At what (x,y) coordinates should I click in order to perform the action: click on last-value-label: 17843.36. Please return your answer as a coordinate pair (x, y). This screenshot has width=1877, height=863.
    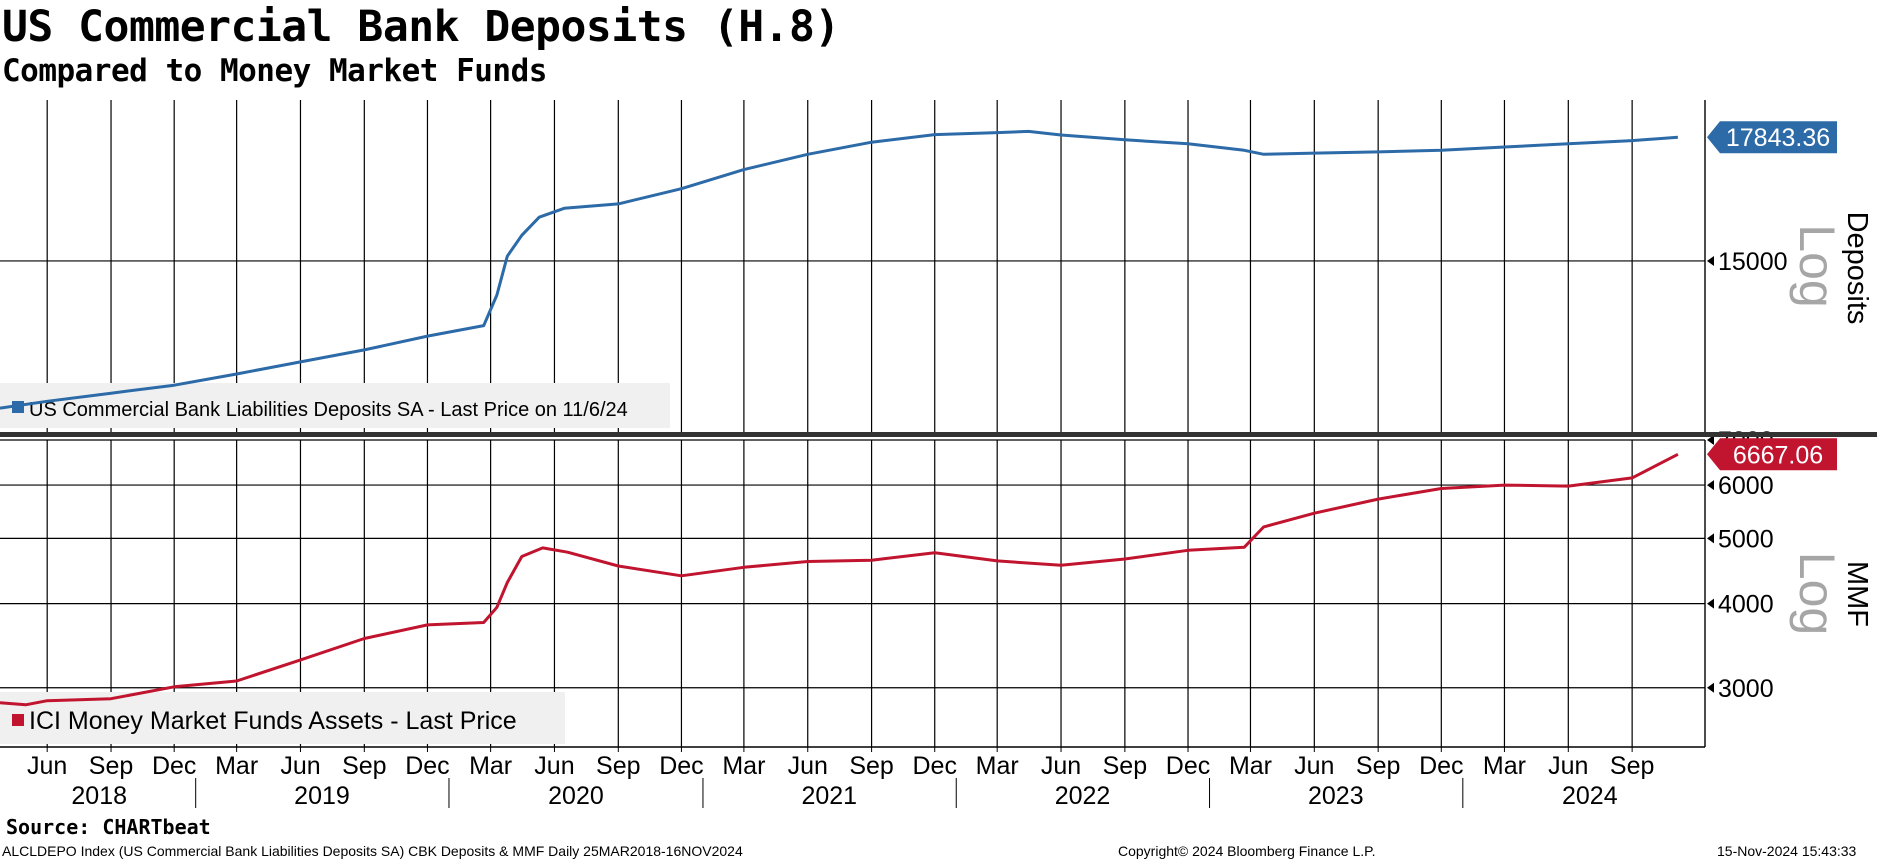
    Looking at the image, I should click on (1778, 138).